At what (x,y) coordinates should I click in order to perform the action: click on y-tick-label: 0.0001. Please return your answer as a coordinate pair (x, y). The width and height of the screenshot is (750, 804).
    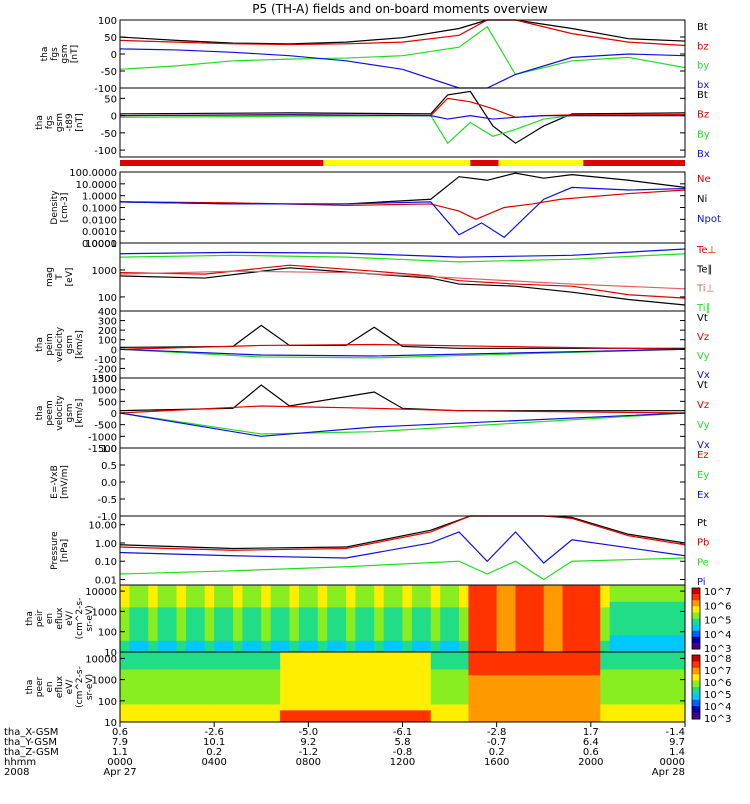
    Looking at the image, I should click on (99, 244).